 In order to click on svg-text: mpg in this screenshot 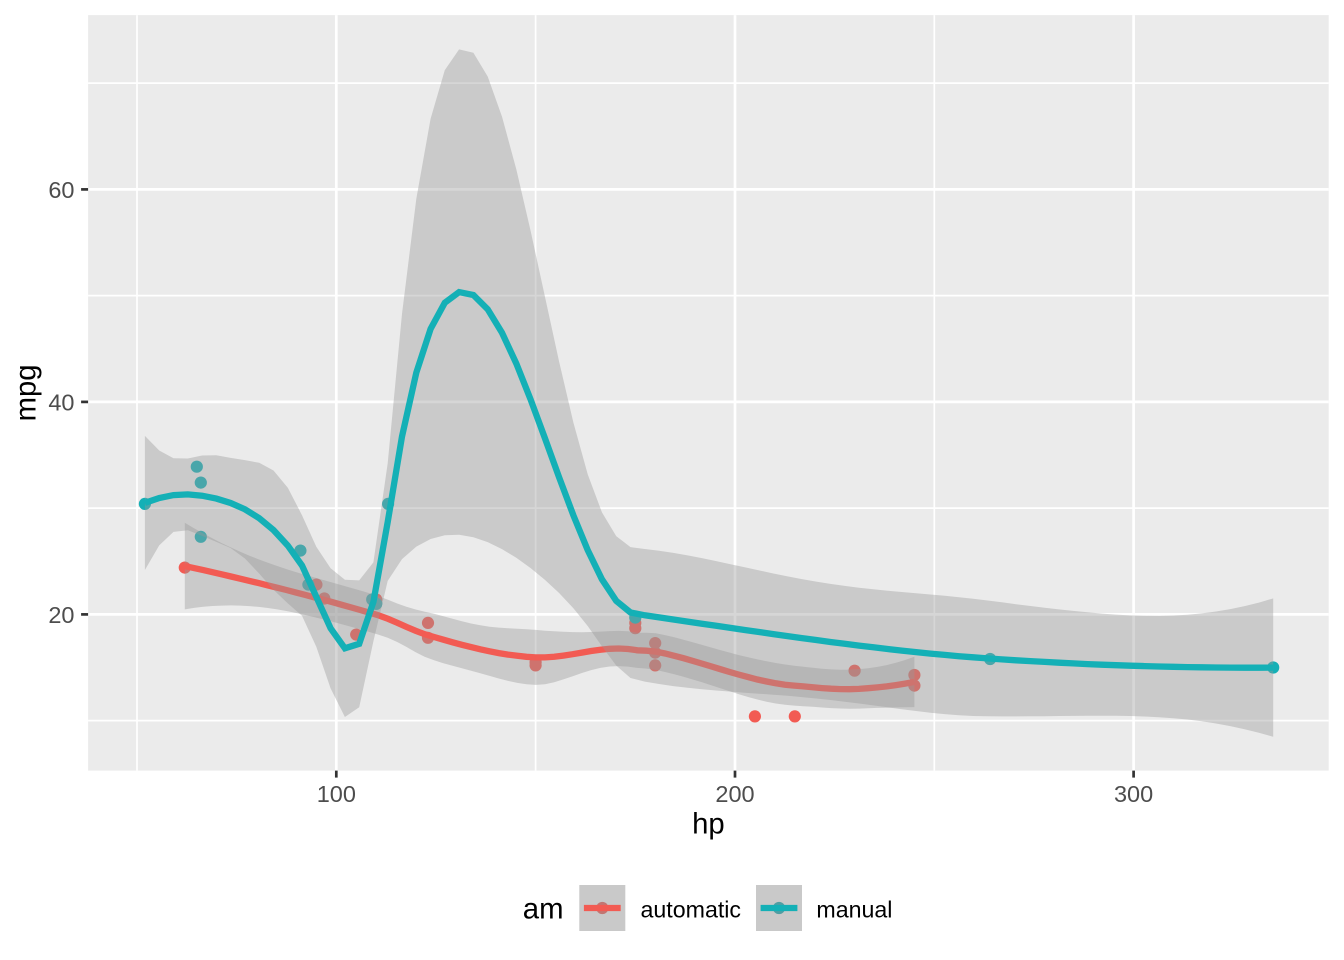, I will do `click(26, 392)`.